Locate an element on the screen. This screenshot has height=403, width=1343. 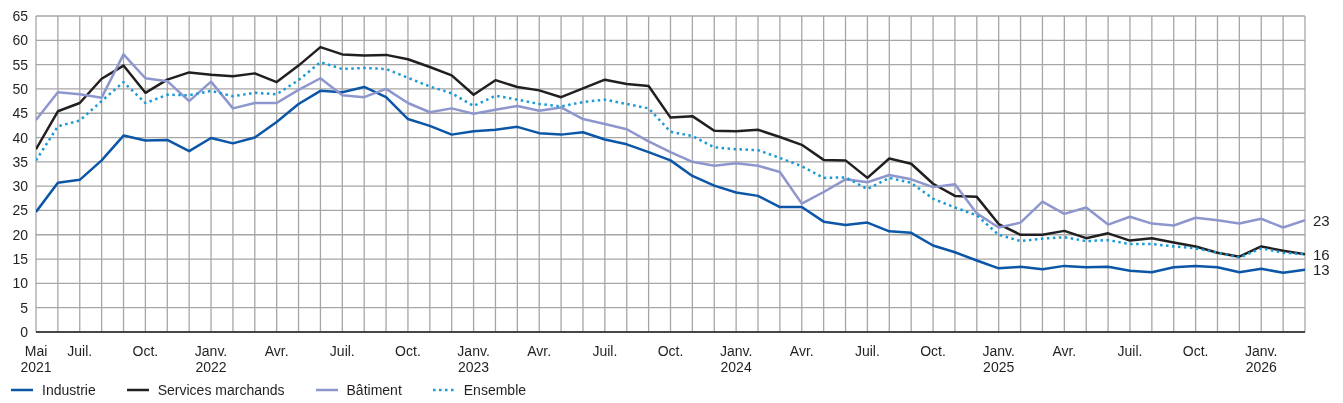
y-tick-label: 55 is located at coordinates (20, 64).